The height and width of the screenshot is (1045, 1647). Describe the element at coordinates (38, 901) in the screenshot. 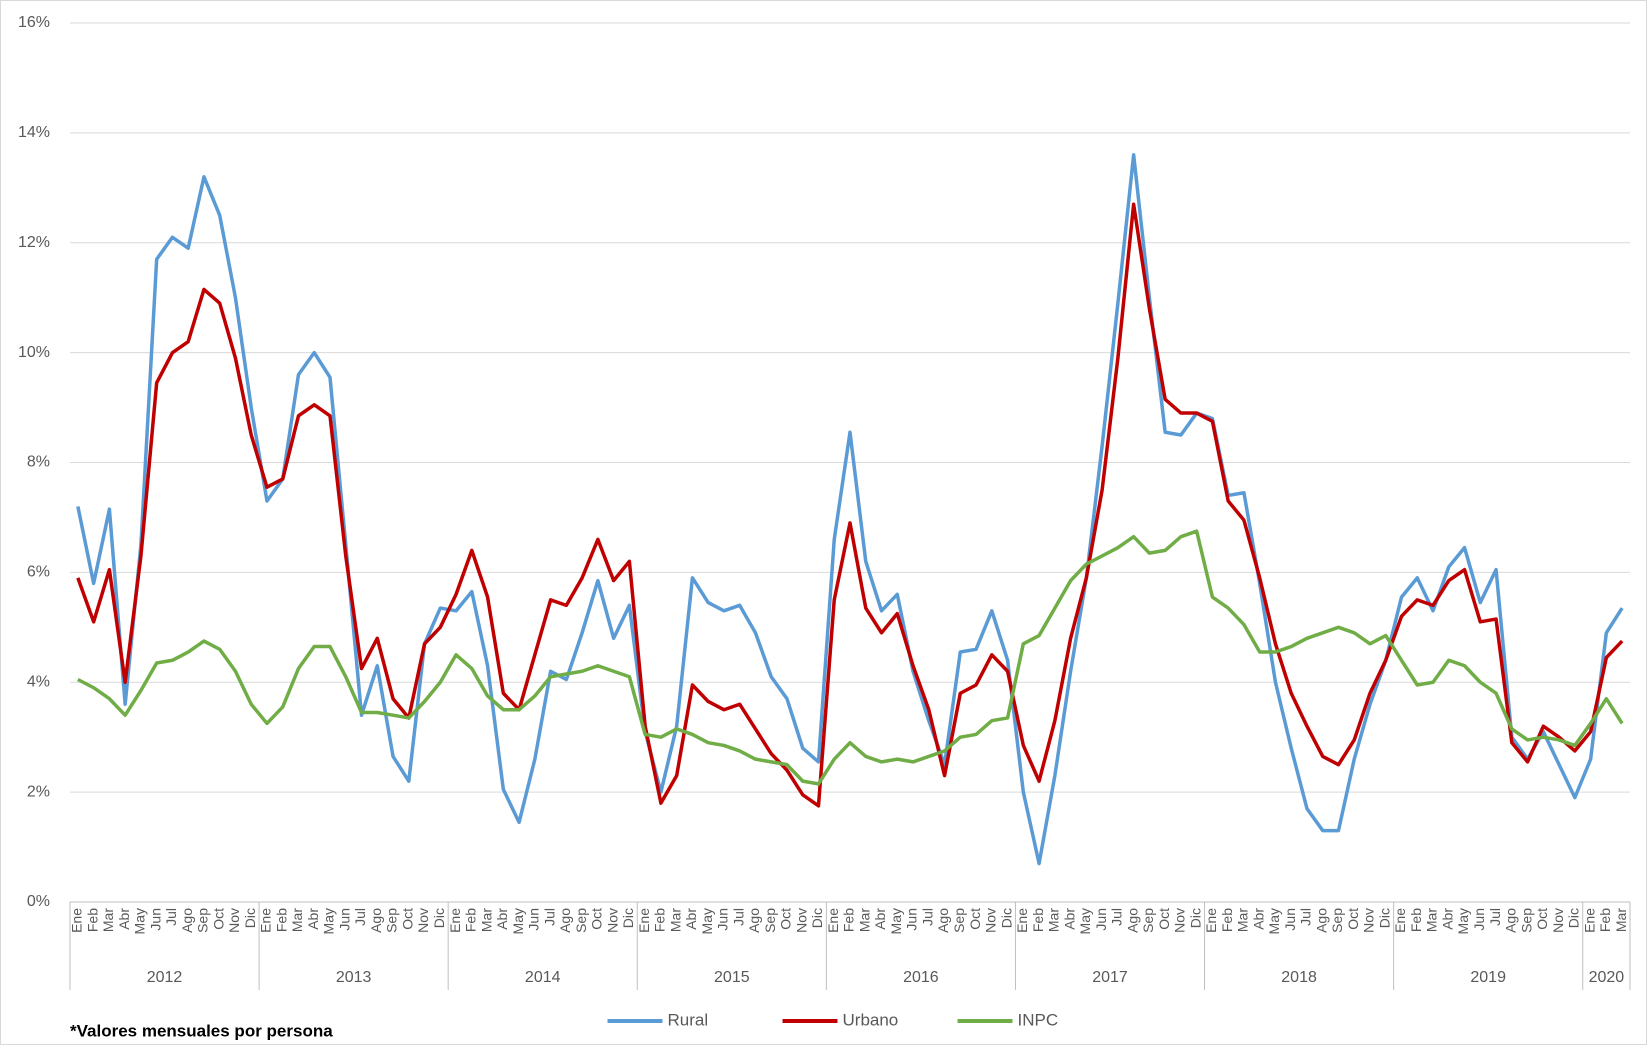

I see `y-tick-label: 0%` at that location.